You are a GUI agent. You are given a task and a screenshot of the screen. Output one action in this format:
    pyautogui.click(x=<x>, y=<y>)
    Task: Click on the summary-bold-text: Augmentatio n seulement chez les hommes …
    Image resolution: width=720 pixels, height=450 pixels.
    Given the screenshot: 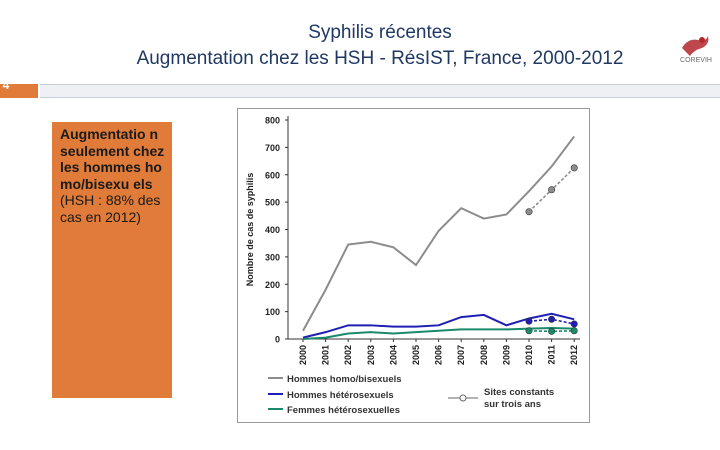 What is the action you would take?
    pyautogui.click(x=112, y=159)
    